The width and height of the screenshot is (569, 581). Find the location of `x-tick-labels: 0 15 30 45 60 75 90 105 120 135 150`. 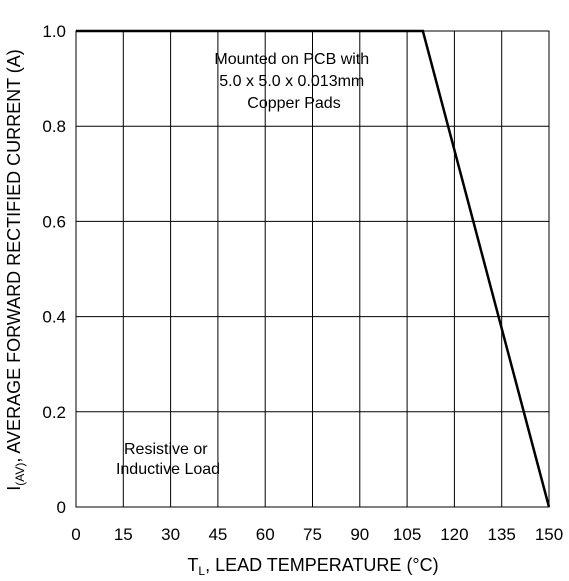

x-tick-labels: 0 15 30 45 60 75 90 105 120 135 150 is located at coordinates (317, 534).